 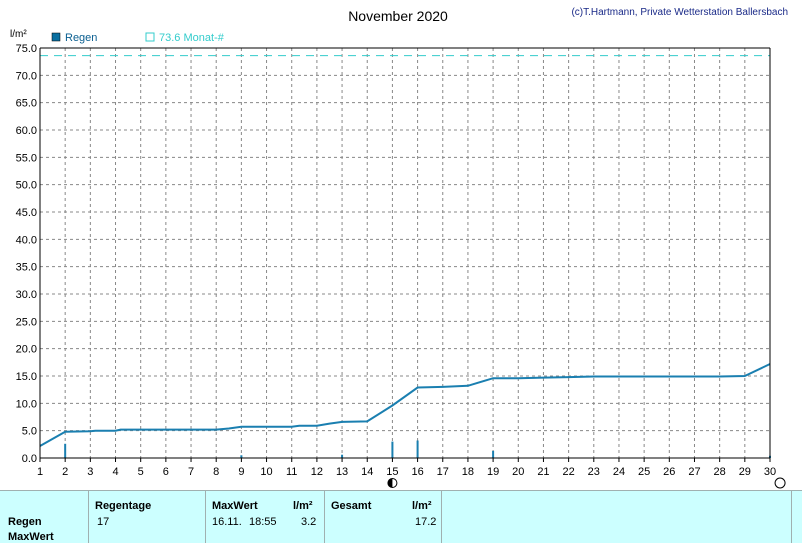 What do you see at coordinates (241, 472) in the screenshot?
I see `x-tick-label: 9` at bounding box center [241, 472].